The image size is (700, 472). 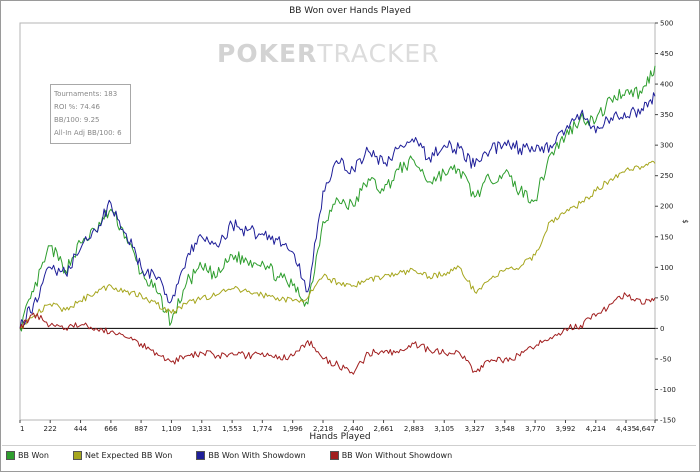 I want to click on chart-title: BB Won over Hands Played, so click(x=350, y=11).